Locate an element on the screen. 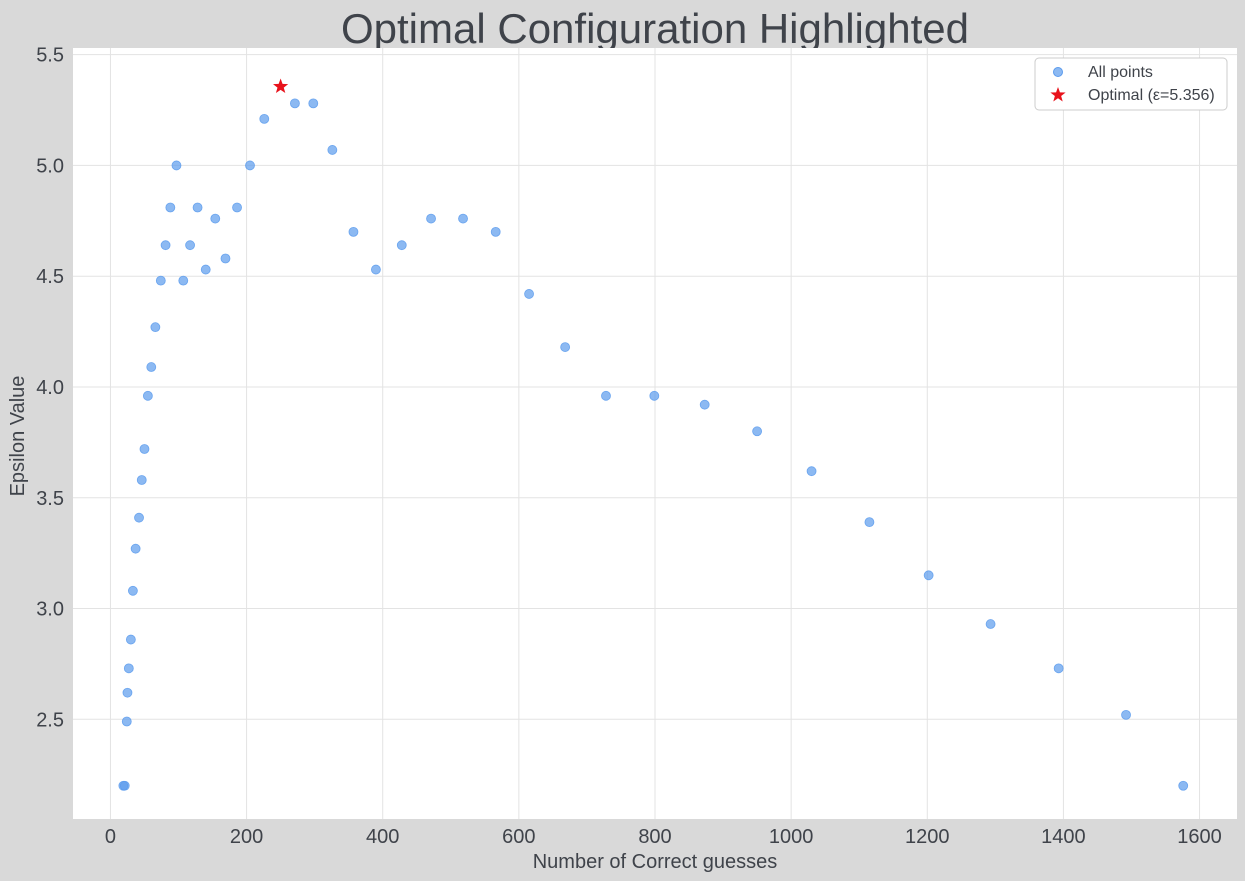 The height and width of the screenshot is (881, 1245). y-tick-label: 3.0 is located at coordinates (50, 610).